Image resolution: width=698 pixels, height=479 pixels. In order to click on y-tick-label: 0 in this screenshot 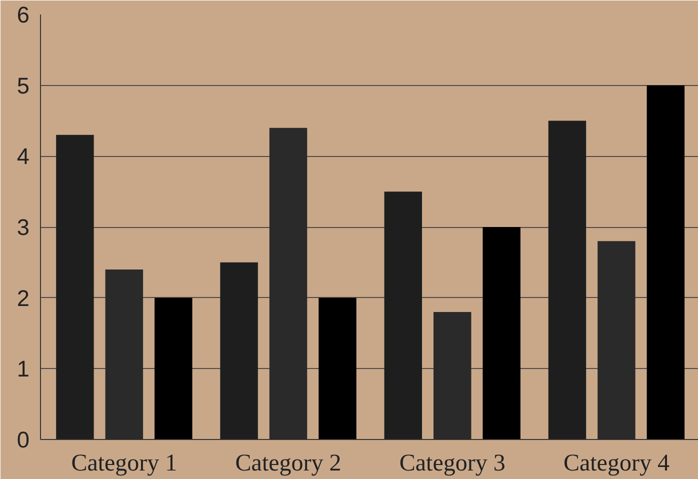, I will do `click(23, 439)`.